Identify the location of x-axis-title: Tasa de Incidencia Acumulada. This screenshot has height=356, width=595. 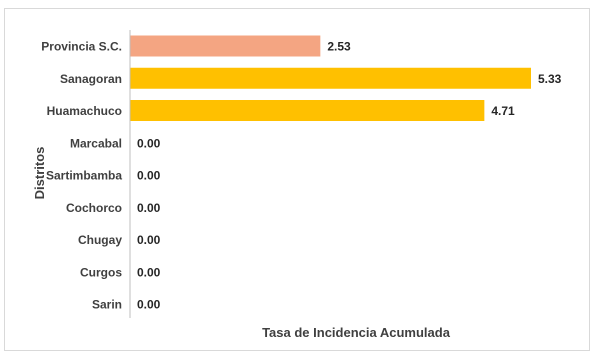
(356, 332).